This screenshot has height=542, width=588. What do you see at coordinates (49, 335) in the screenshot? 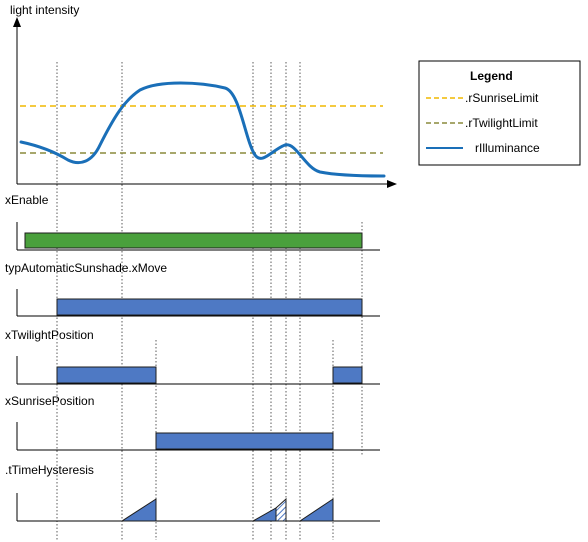
I see `signal-label-twilight: xTwilightPosition` at bounding box center [49, 335].